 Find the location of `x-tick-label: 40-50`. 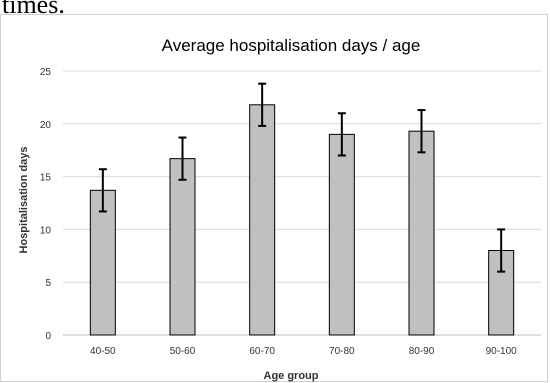

x-tick-label: 40-50 is located at coordinates (103, 351).